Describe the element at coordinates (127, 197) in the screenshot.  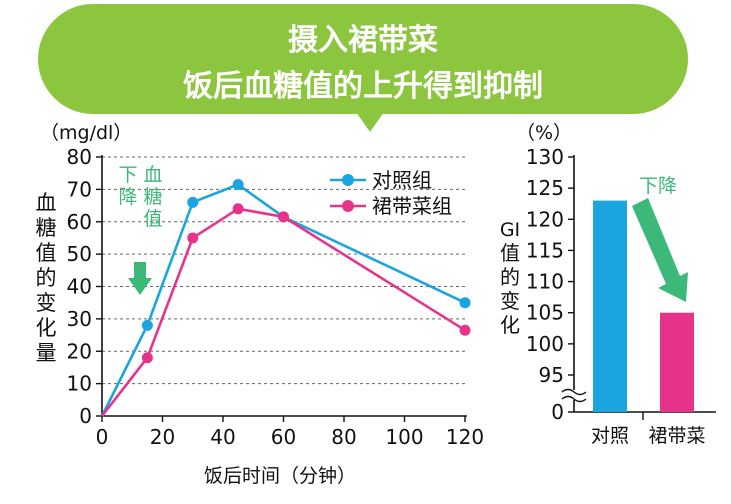
I see `annotation-char: 降` at that location.